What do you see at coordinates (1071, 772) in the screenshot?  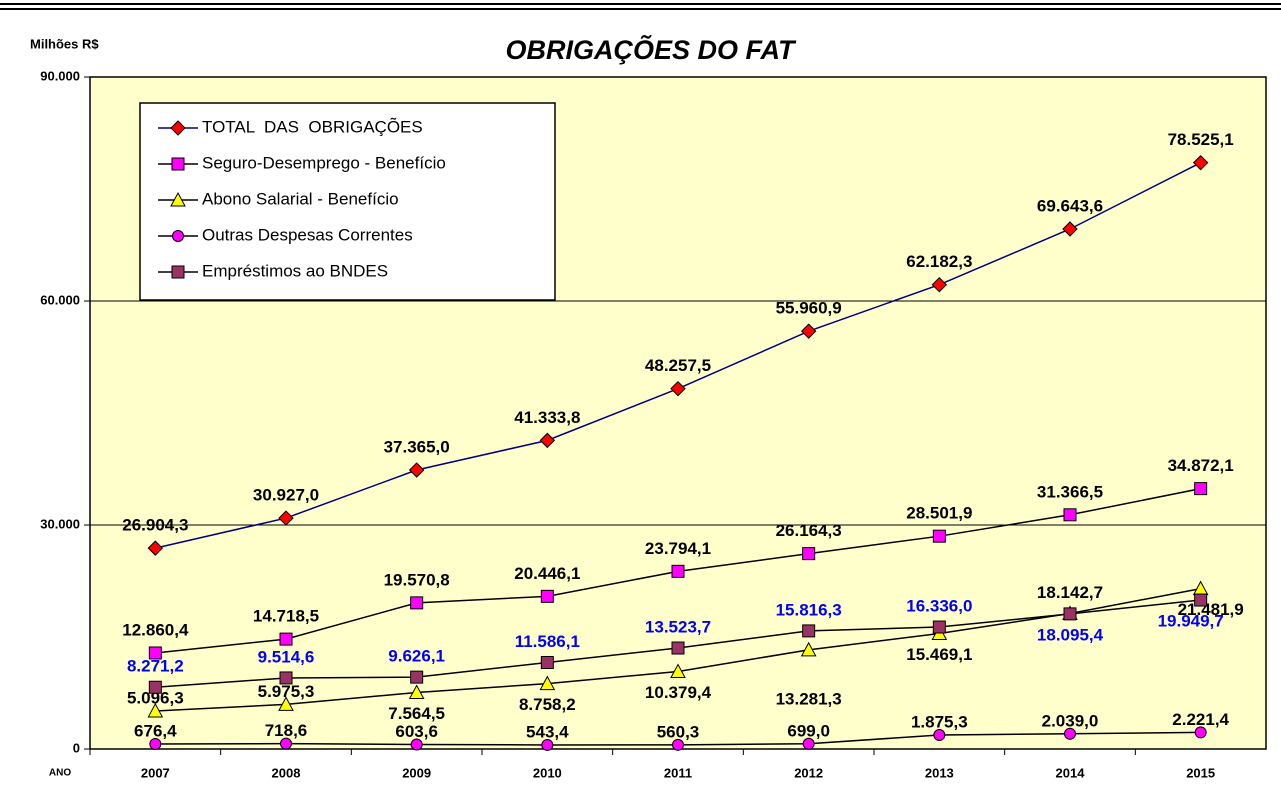 I see `x-tick-label: 2014` at bounding box center [1071, 772].